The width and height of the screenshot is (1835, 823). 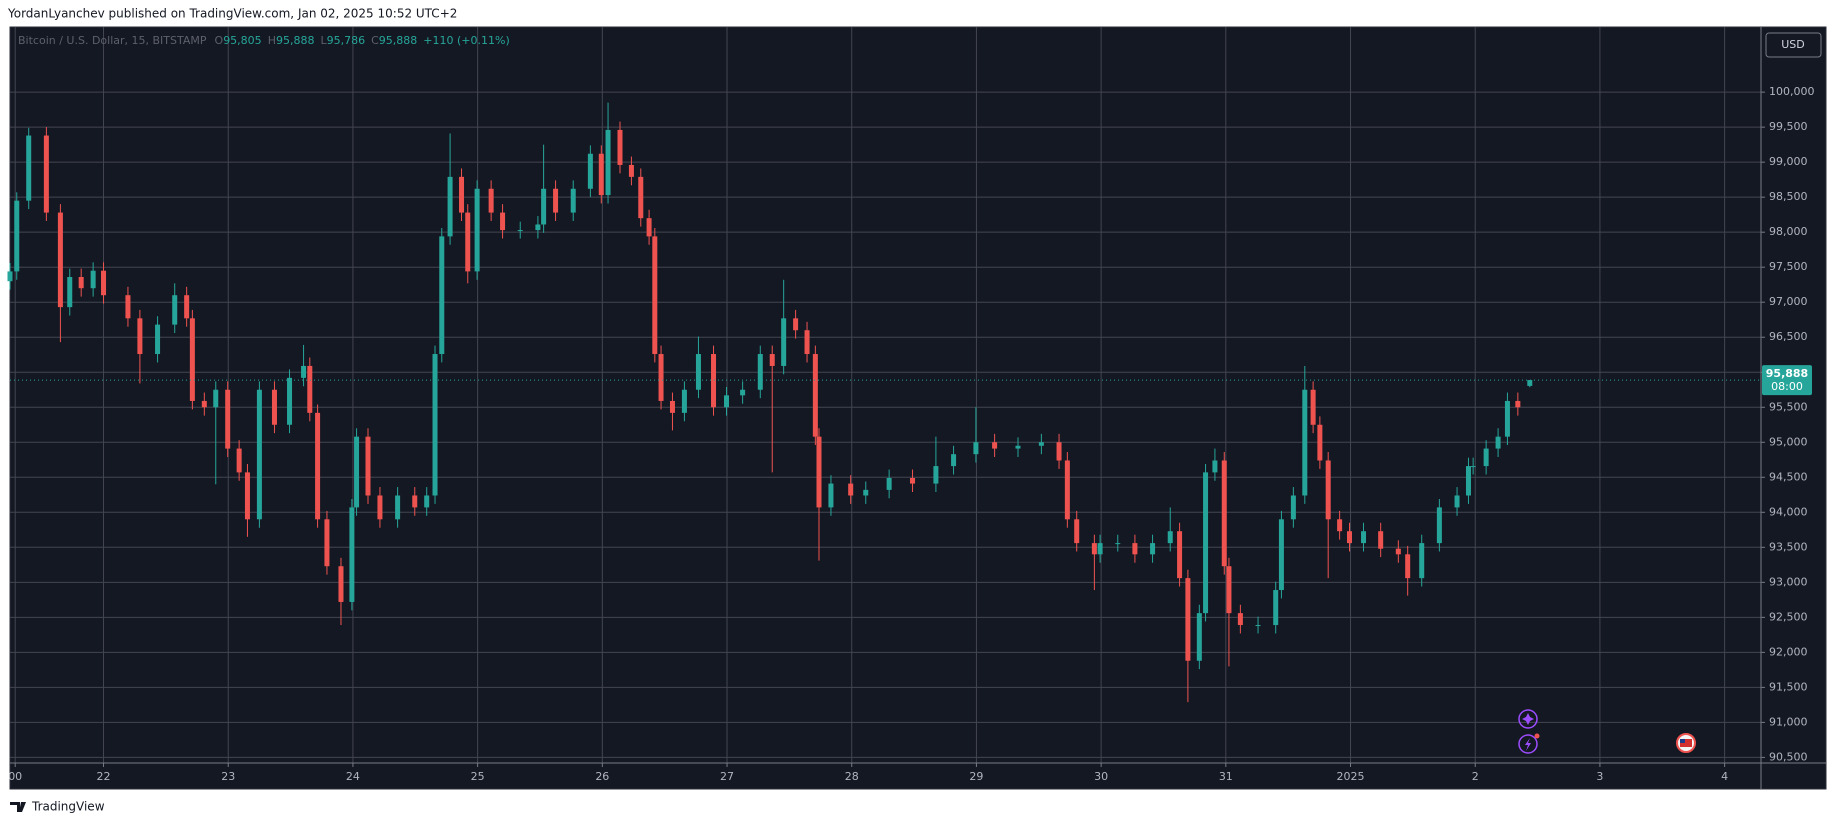 I want to click on y-tick-label: 97,500, so click(x=1788, y=266).